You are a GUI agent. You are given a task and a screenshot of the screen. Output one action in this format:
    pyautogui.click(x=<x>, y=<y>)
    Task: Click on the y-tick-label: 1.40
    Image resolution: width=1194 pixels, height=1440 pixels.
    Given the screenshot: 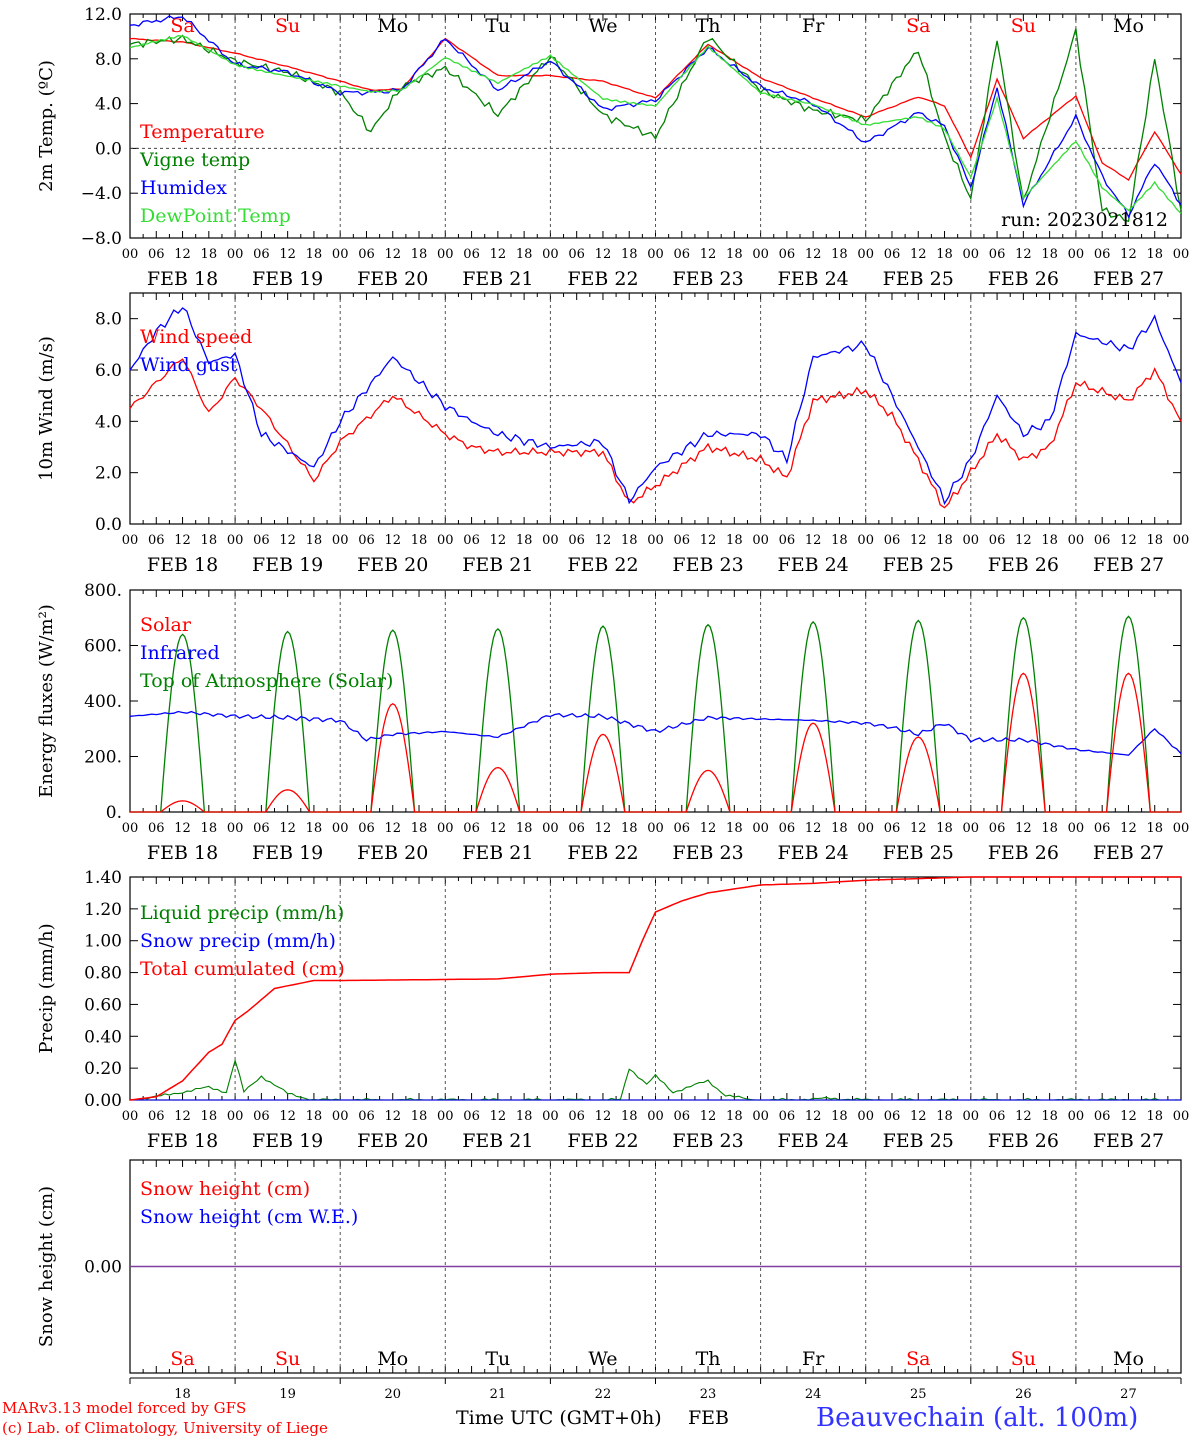 What is the action you would take?
    pyautogui.click(x=103, y=878)
    